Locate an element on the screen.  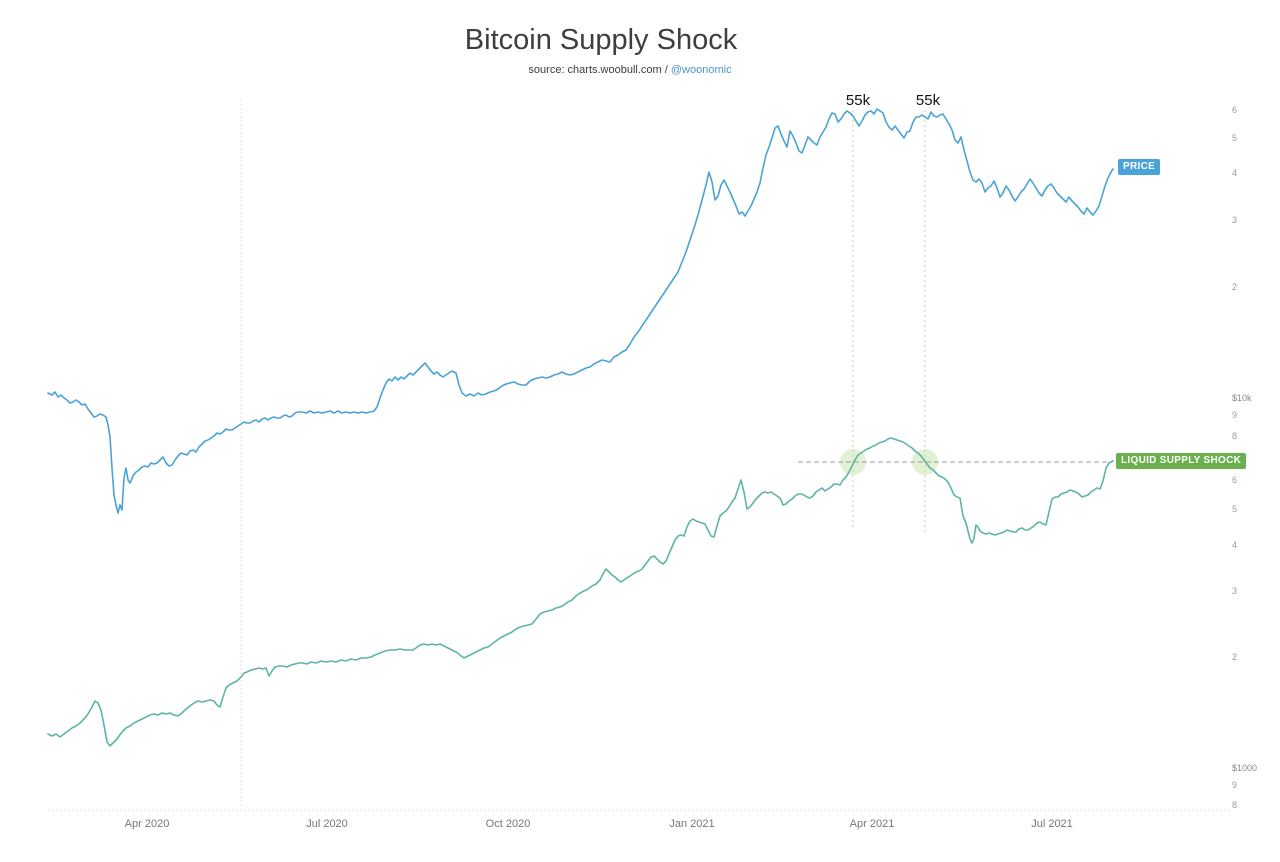
chart-source: source: charts.woobull.com / @woonomic is located at coordinates (629, 70).